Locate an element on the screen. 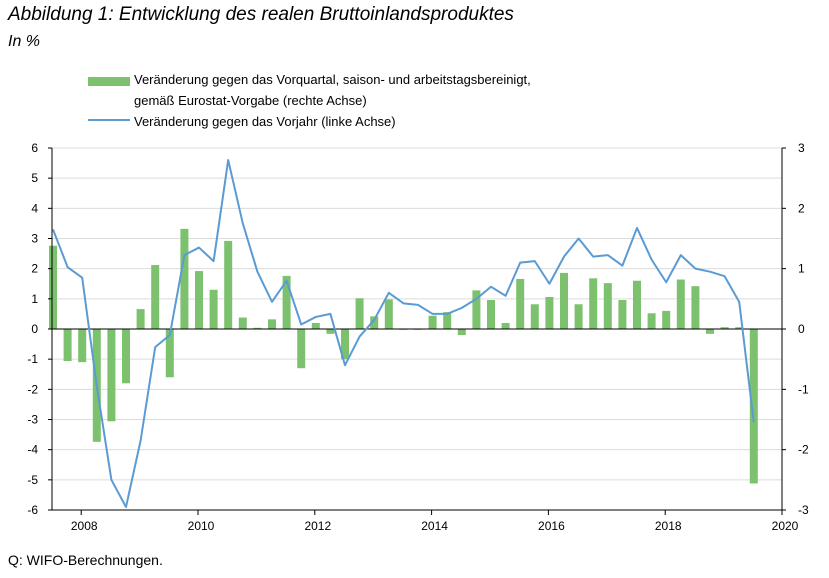 This screenshot has width=829, height=578. chart-subtitle: In % is located at coordinates (24, 41).